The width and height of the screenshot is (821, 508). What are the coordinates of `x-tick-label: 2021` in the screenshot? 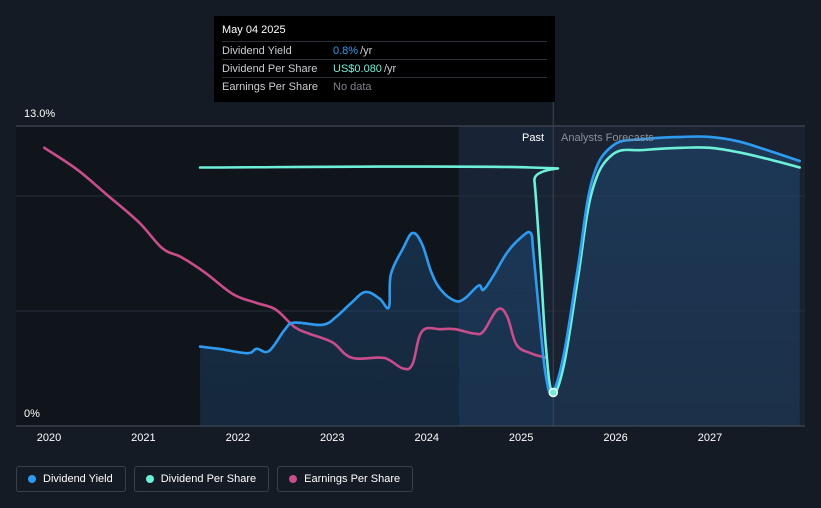 It's located at (143, 438).